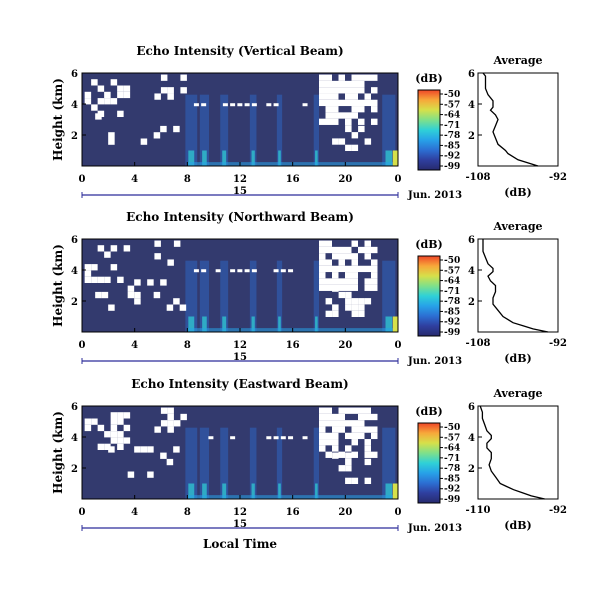 This screenshot has height=598, width=614. Describe the element at coordinates (471, 136) in the screenshot. I see `profile-y-tick-label: 2` at that location.